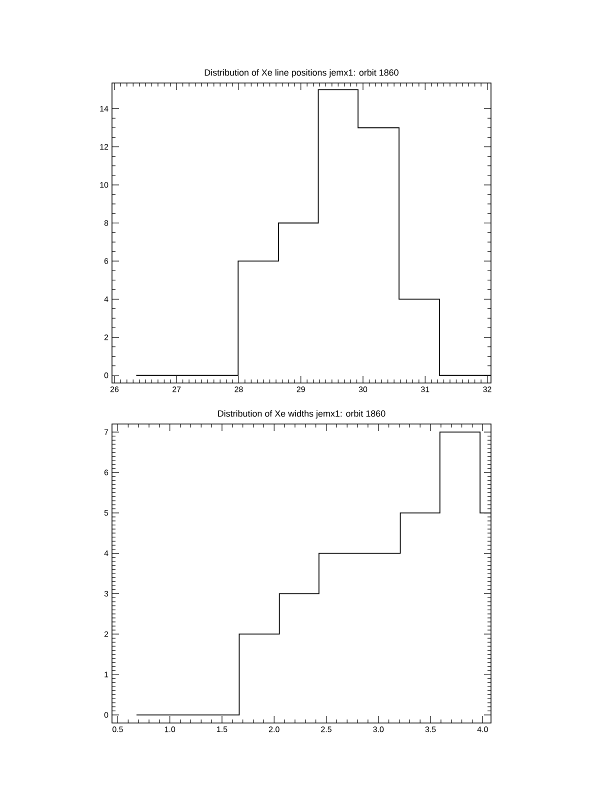 This screenshot has width=612, height=792. I want to click on chart-title: Distribution of Xe line positions jemx1: orbit 1860, so click(301, 73).